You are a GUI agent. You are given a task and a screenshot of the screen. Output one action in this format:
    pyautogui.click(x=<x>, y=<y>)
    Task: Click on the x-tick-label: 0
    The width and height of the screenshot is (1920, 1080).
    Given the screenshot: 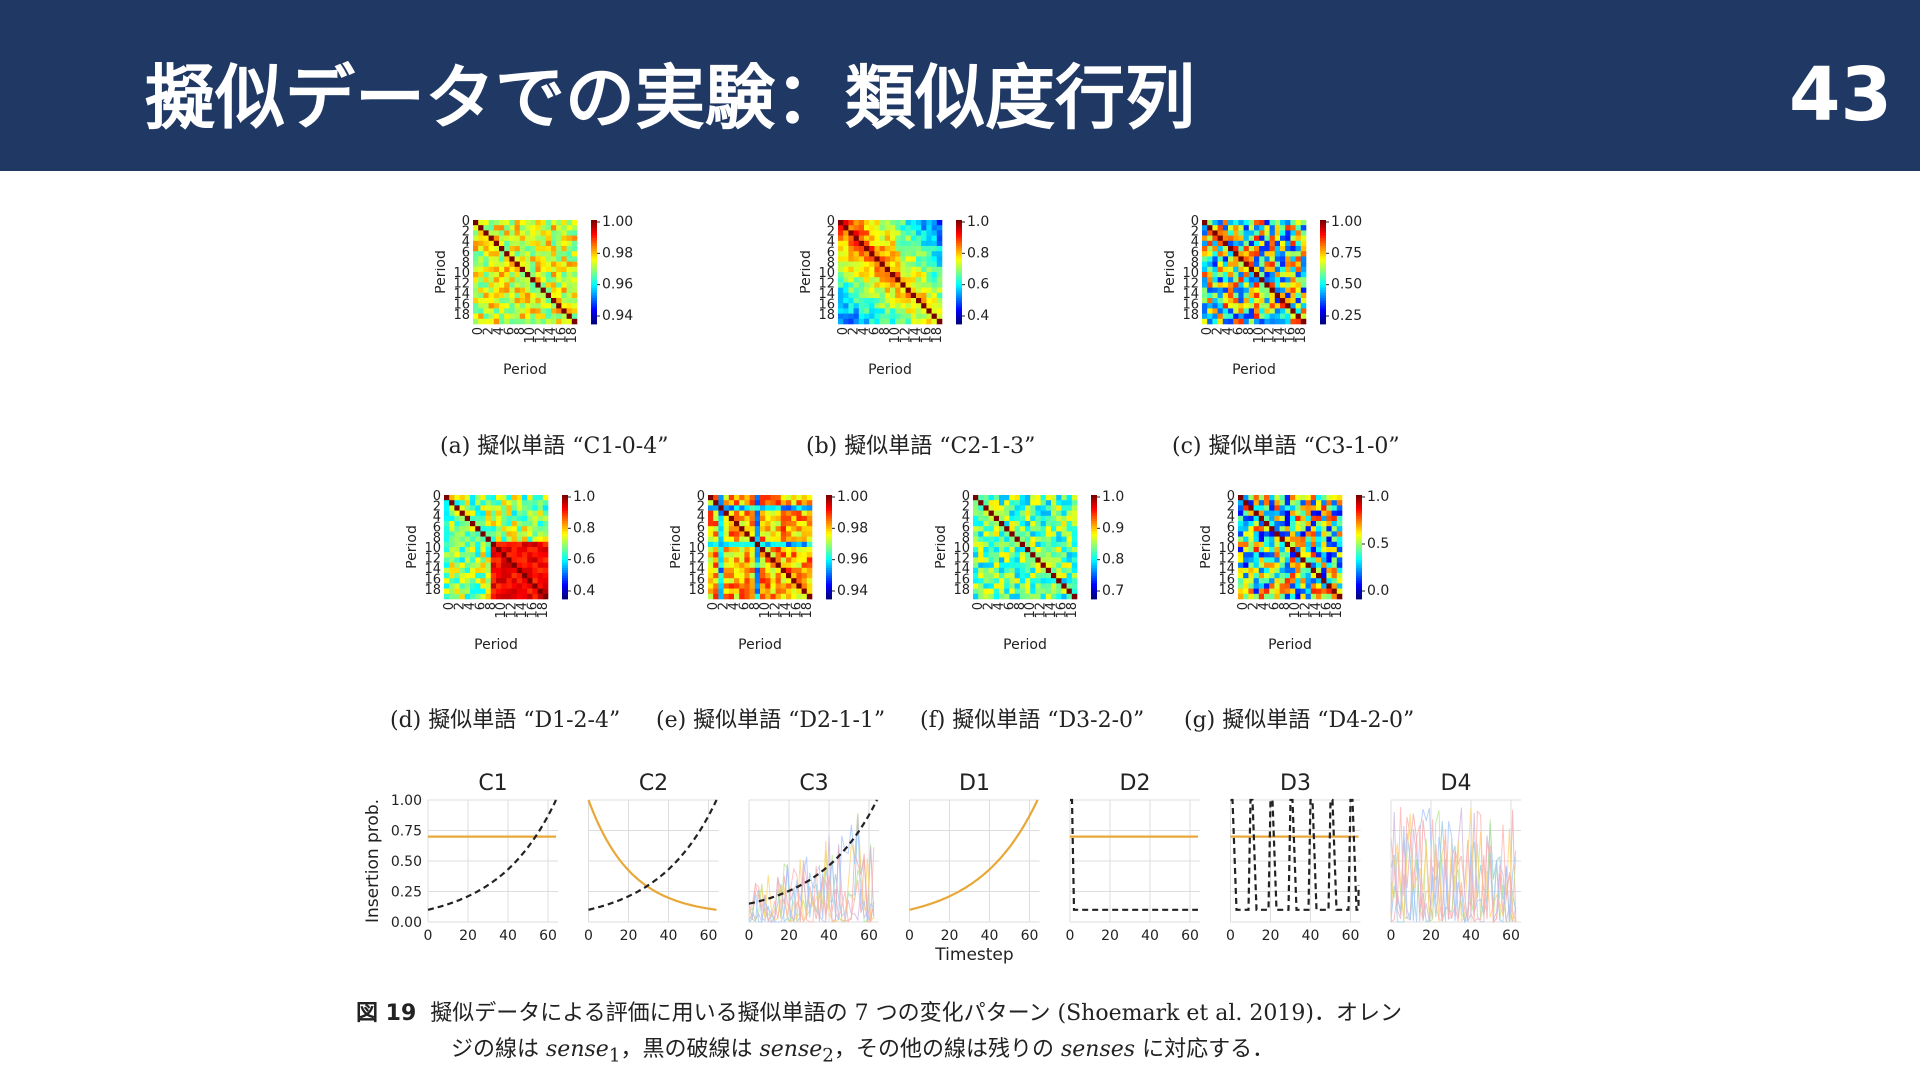 What is the action you would take?
    pyautogui.click(x=428, y=936)
    